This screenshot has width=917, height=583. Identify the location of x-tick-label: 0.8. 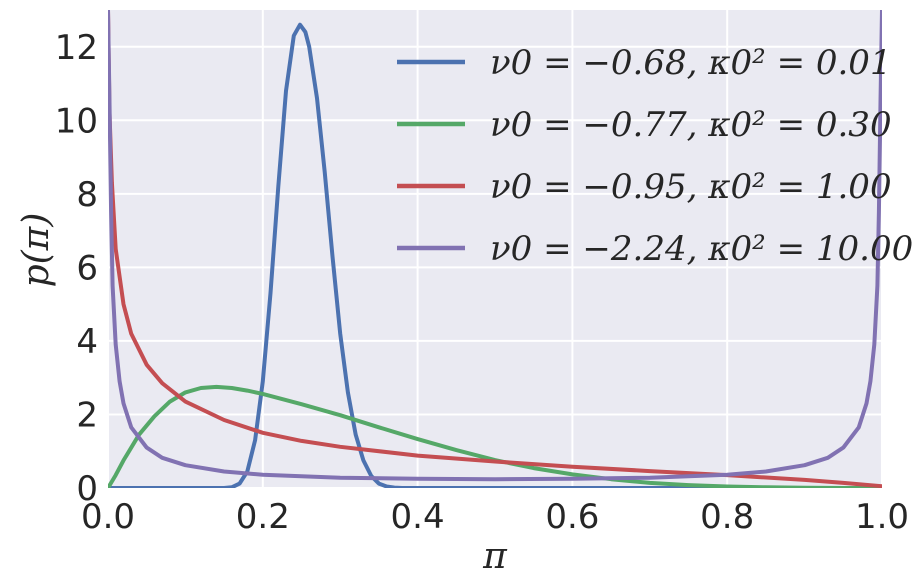
(727, 517).